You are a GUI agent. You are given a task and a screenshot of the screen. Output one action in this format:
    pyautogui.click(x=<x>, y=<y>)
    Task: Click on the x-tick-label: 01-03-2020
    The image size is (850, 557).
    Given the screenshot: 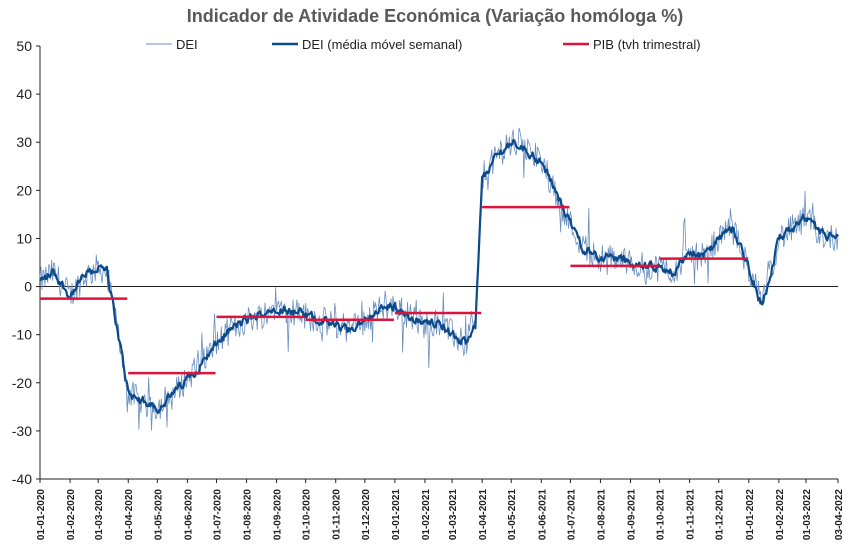 What is the action you would take?
    pyautogui.click(x=99, y=515)
    